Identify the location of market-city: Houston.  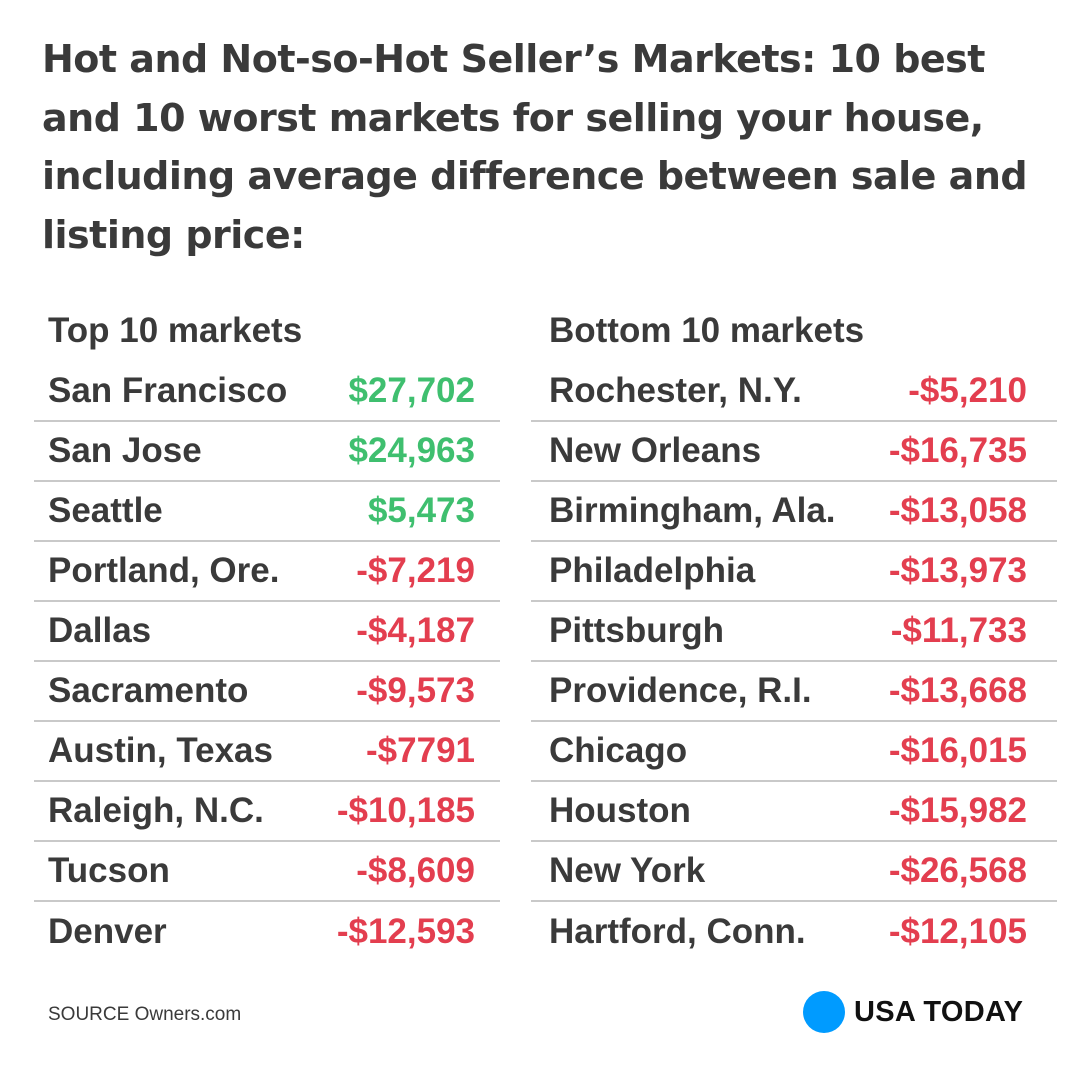
(620, 810).